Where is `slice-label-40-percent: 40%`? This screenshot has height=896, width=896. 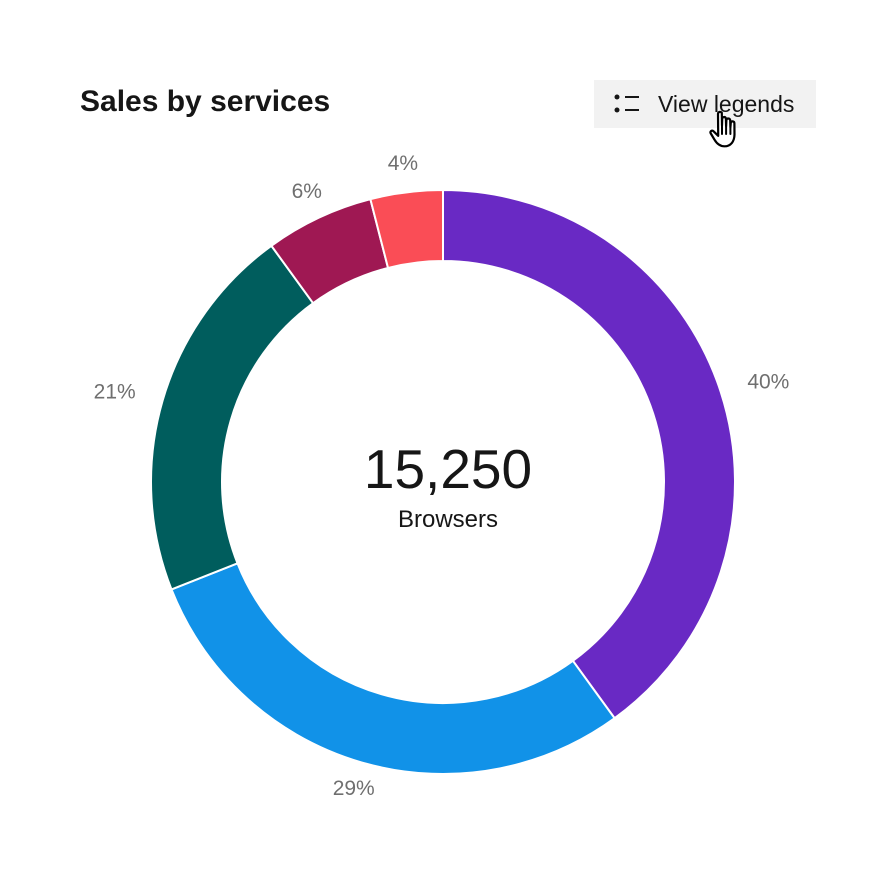 slice-label-40-percent: 40% is located at coordinates (768, 382).